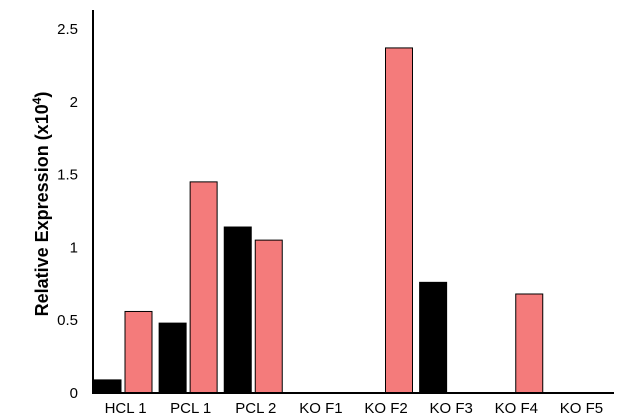 This screenshot has width=619, height=419. I want to click on x-category-label: KO F1, so click(320, 408).